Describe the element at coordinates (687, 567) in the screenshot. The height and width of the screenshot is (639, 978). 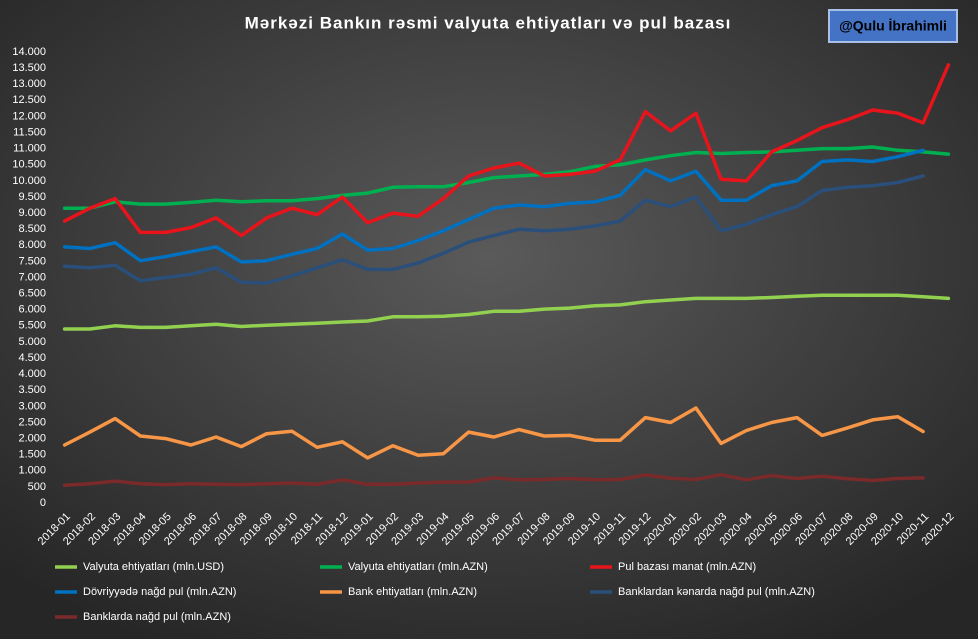
I see `legend-label: Pul bazası manat (mln.AZN)` at that location.